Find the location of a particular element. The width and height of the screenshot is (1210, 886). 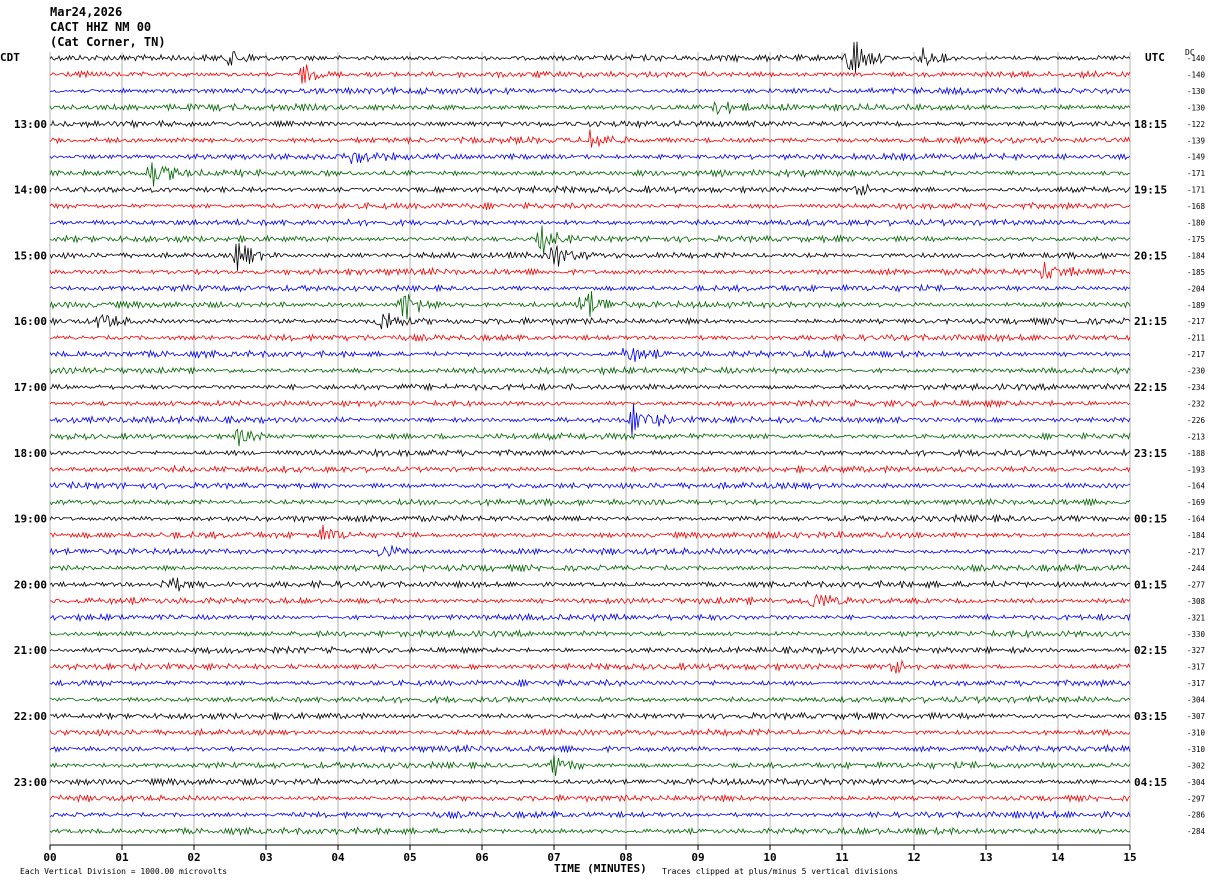

cdt-hour-label: 16:00 is located at coordinates (30, 321).